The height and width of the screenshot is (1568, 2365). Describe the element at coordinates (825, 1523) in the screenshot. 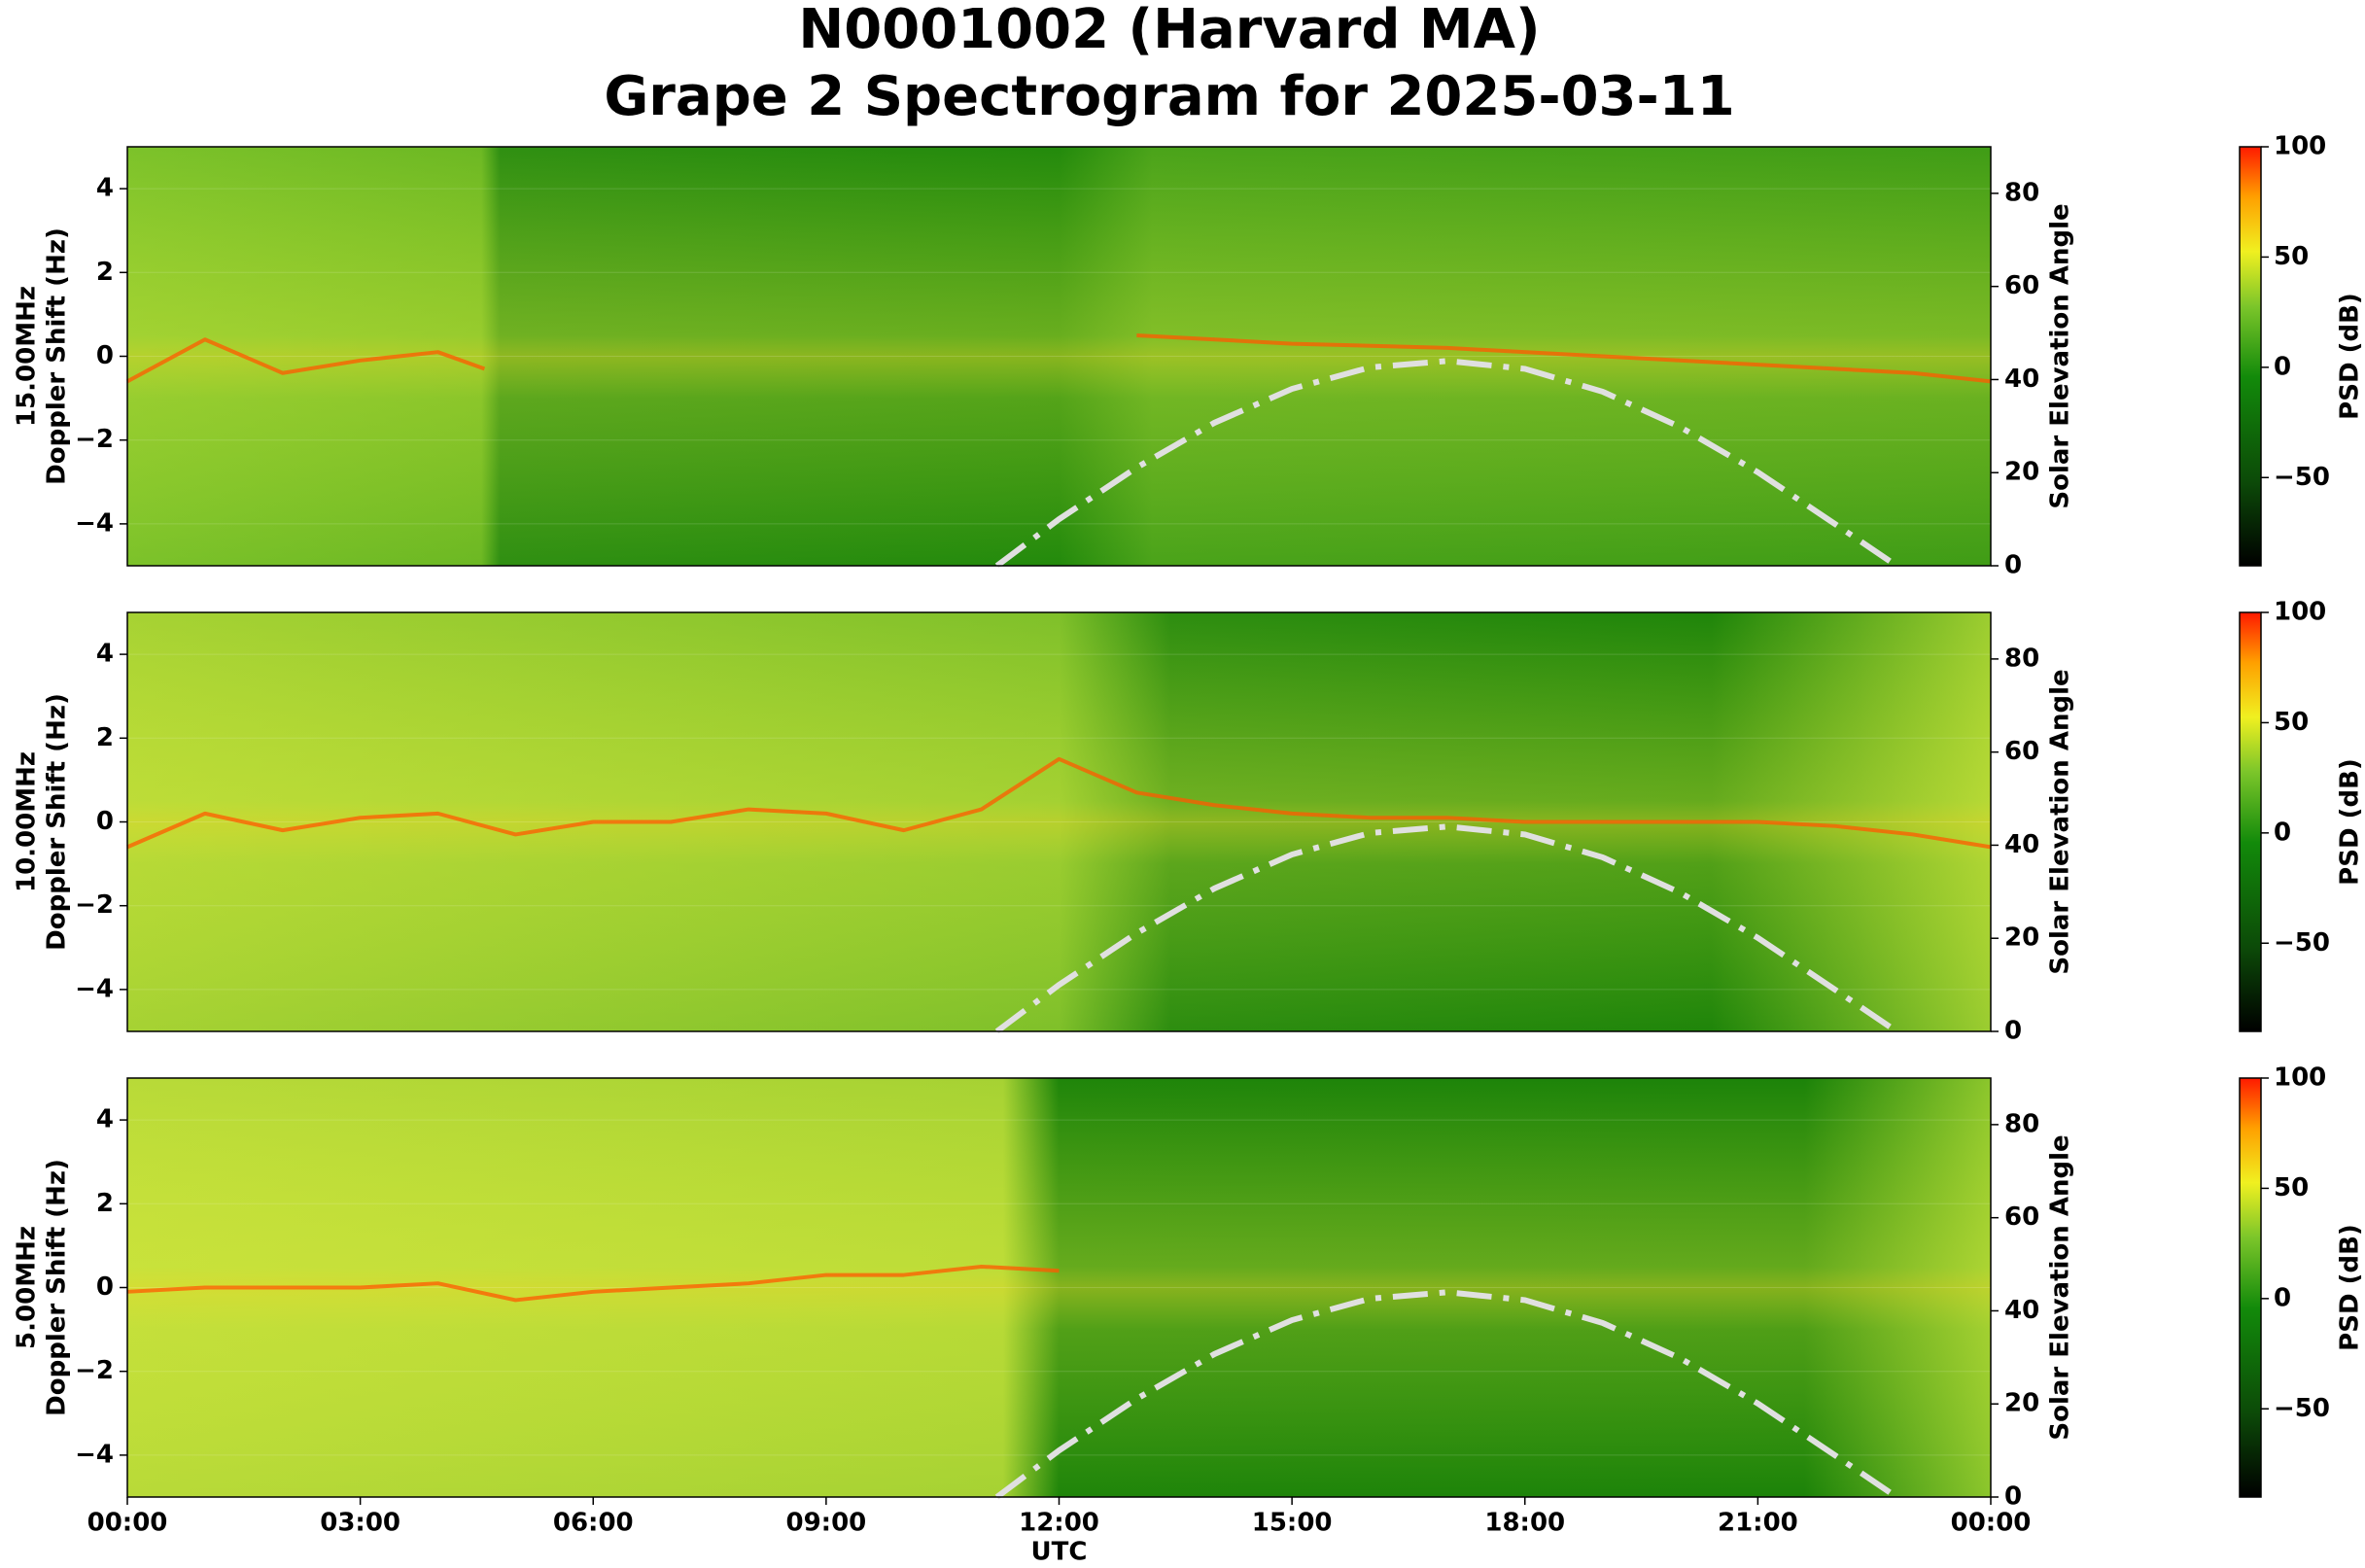

I see `x-tick-label: 09:00` at that location.